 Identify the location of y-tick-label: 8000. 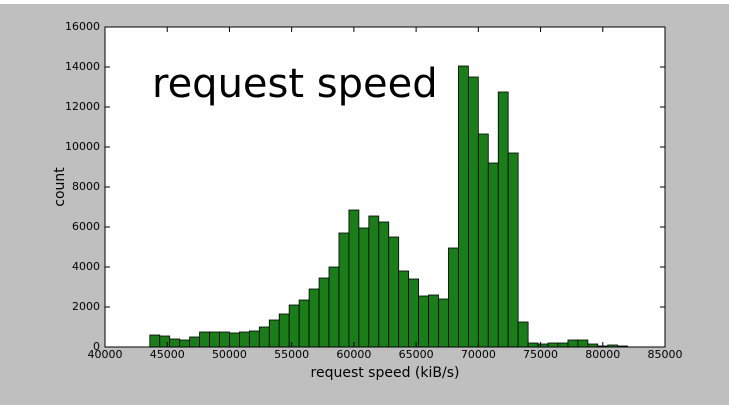
(86, 186).